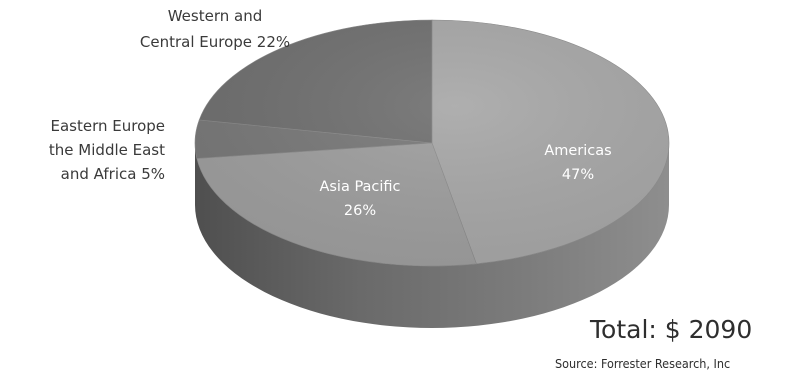 The height and width of the screenshot is (373, 807). Describe the element at coordinates (578, 175) in the screenshot. I see `slice-label-line: 47%` at that location.